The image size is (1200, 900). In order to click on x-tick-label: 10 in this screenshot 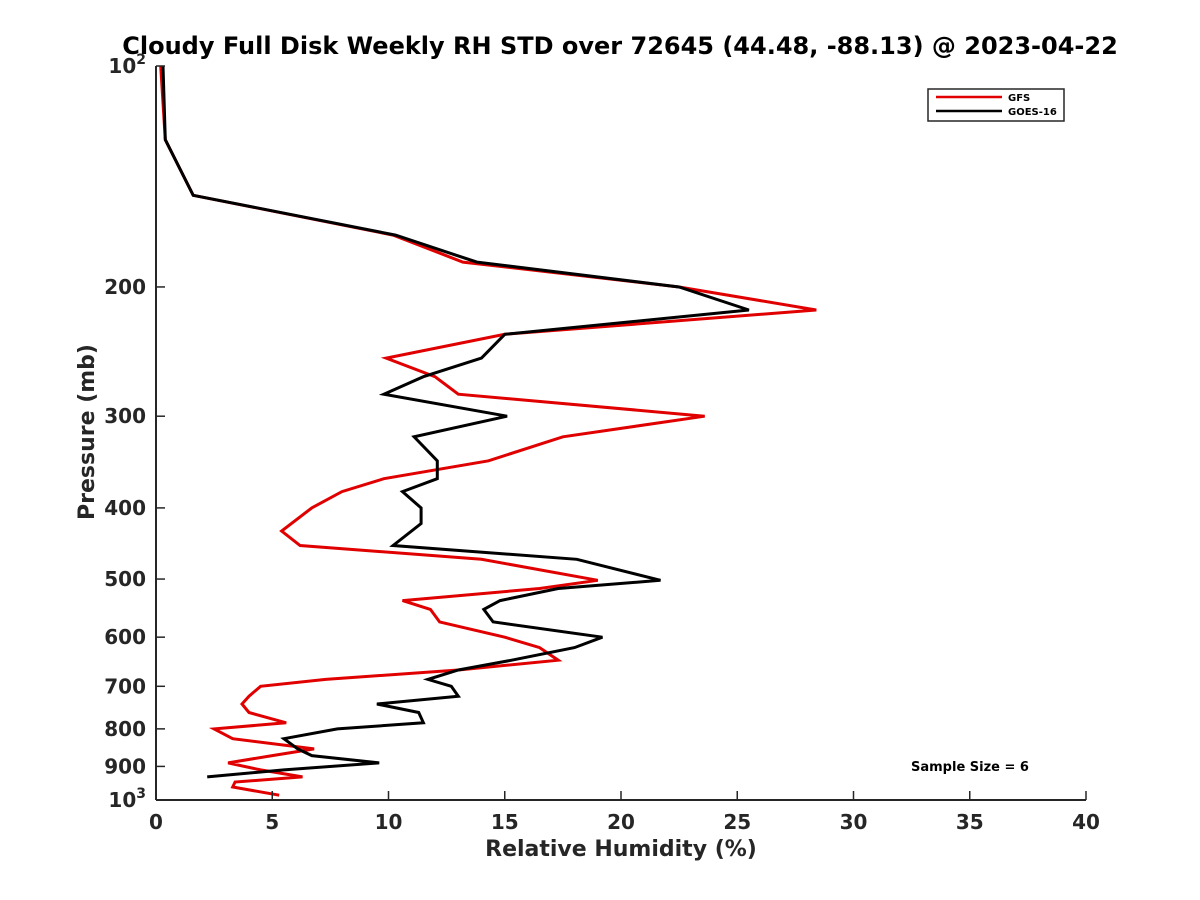, I will do `click(389, 822)`.